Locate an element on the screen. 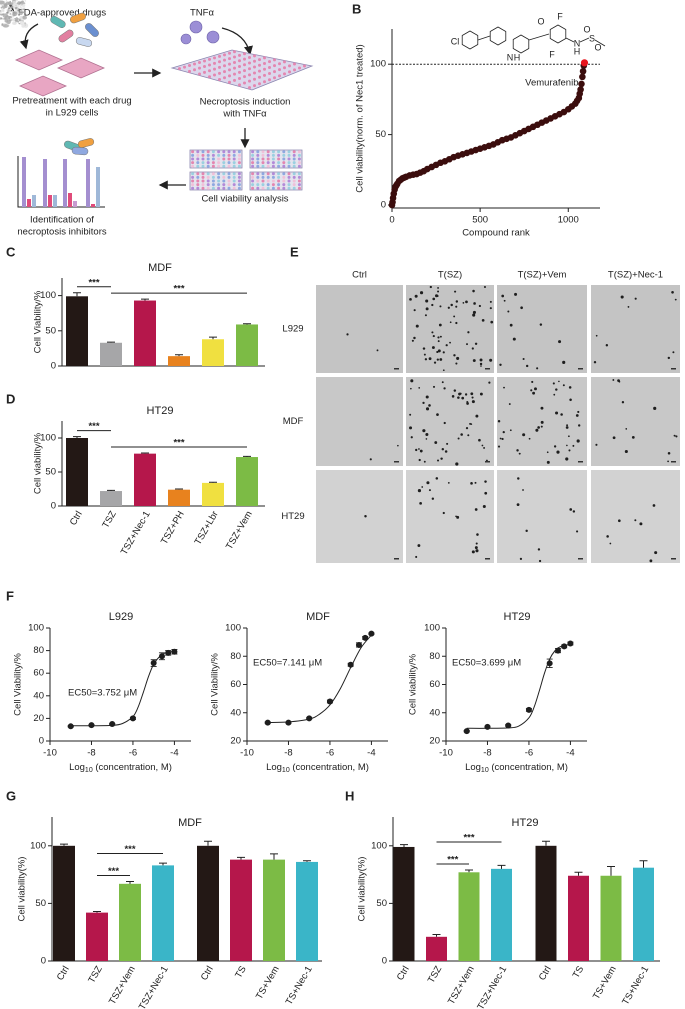 The image size is (685, 1009). panel-label: D is located at coordinates (10, 398).